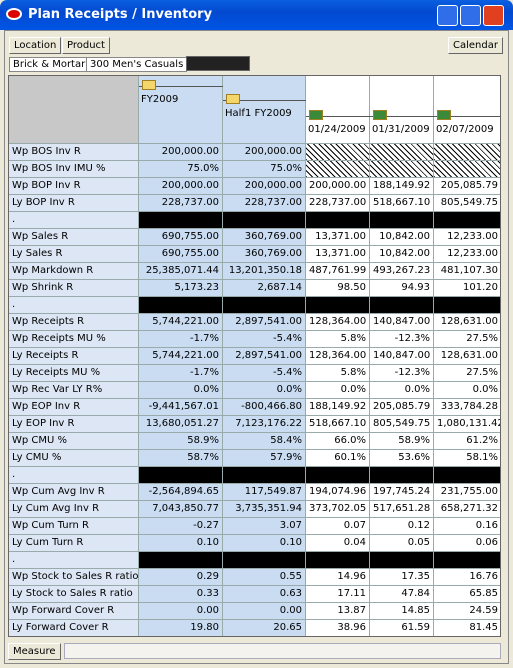  I want to click on tab-button: Measure, so click(34, 651).